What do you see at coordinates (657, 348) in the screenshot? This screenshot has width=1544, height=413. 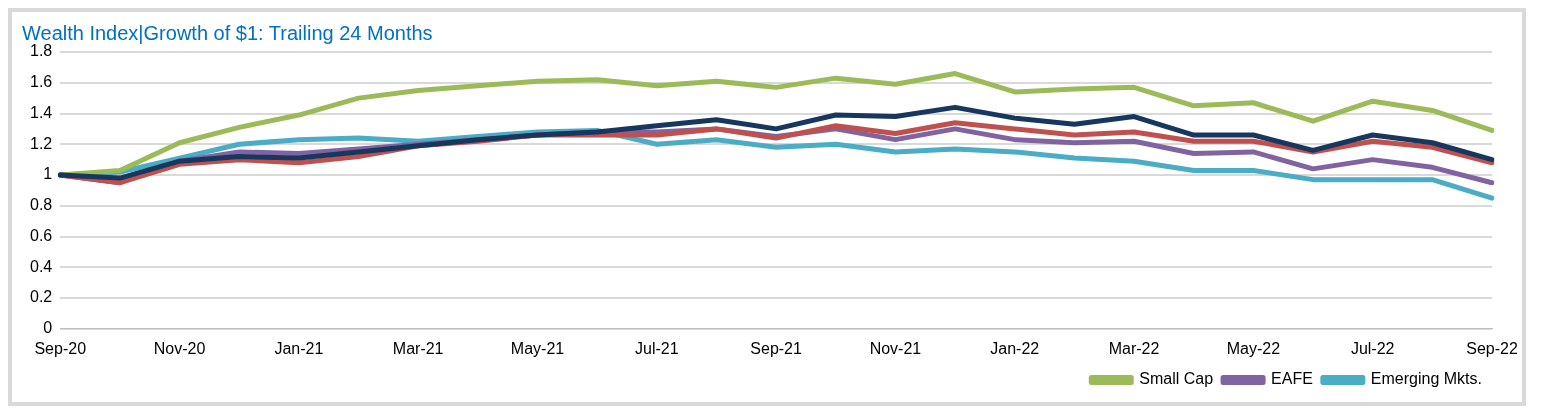 I see `x-tick-label: Jul-21` at bounding box center [657, 348].